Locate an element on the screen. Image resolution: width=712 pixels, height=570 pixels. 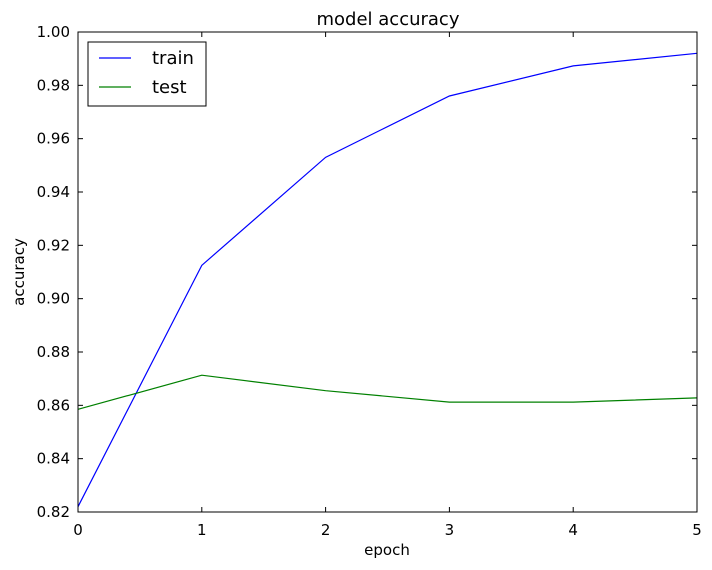
legend-label-test: test is located at coordinates (169, 87).